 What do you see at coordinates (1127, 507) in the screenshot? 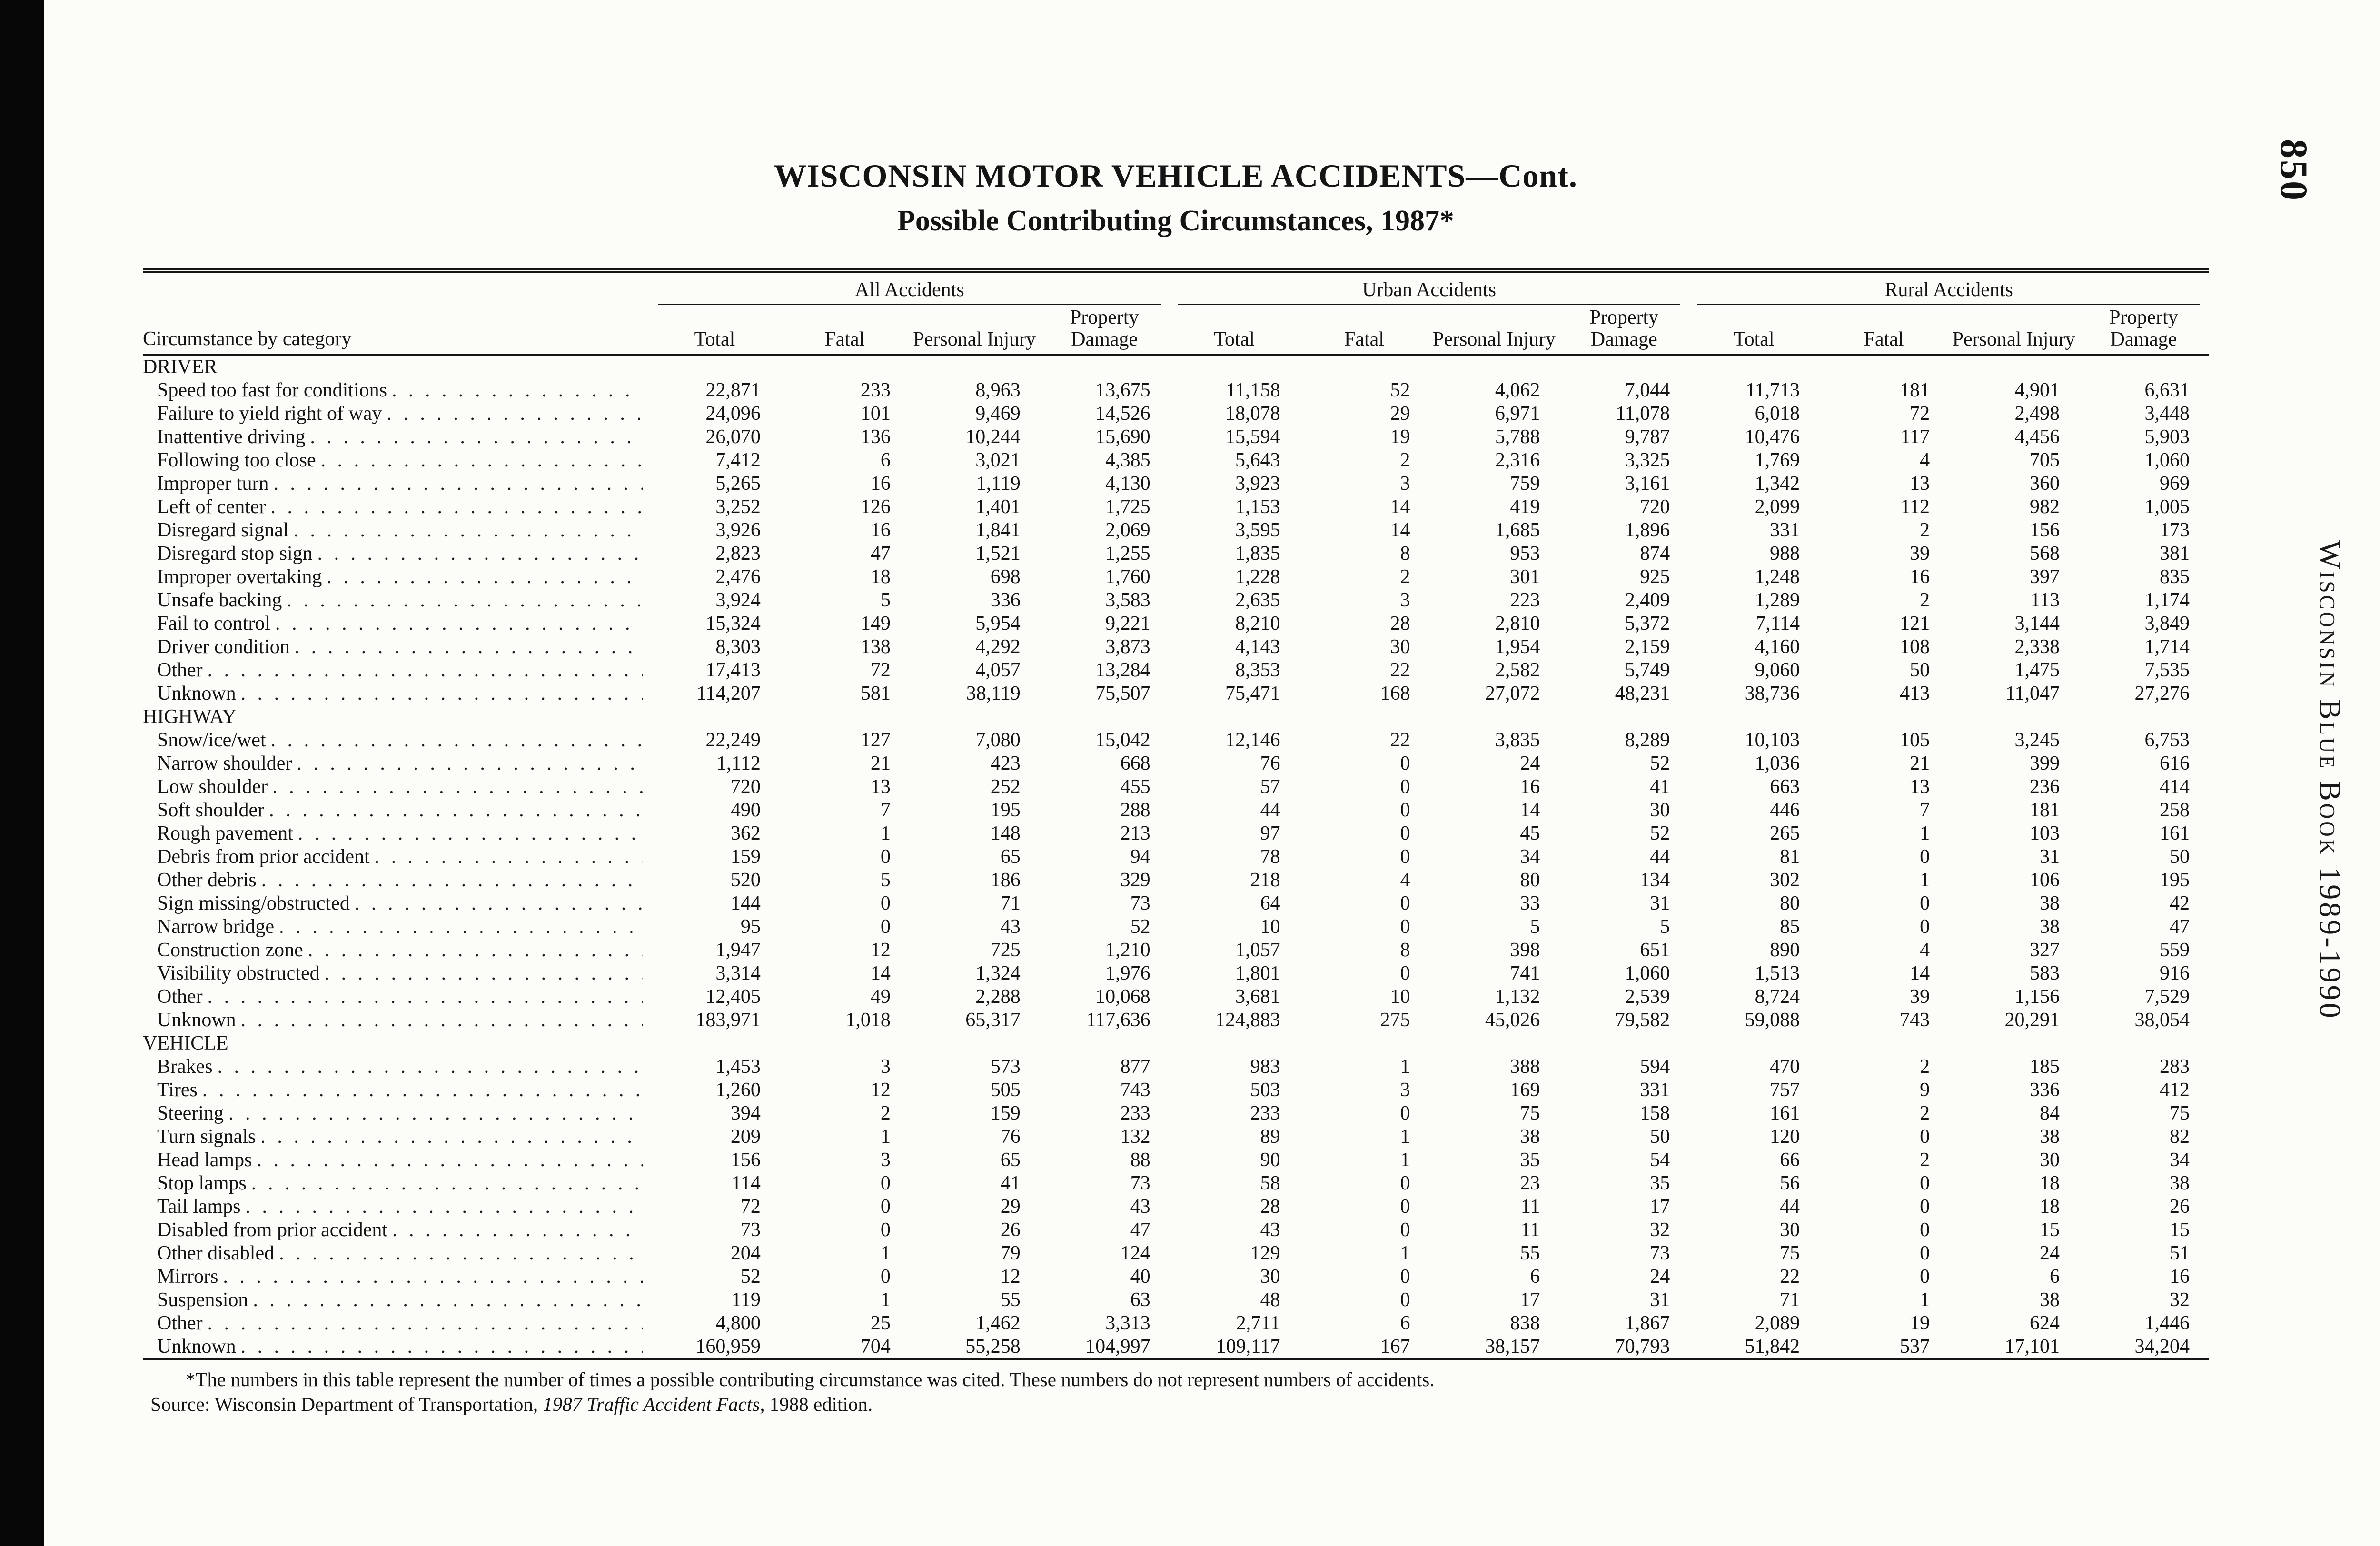
I see `cell-value: 1,725` at bounding box center [1127, 507].